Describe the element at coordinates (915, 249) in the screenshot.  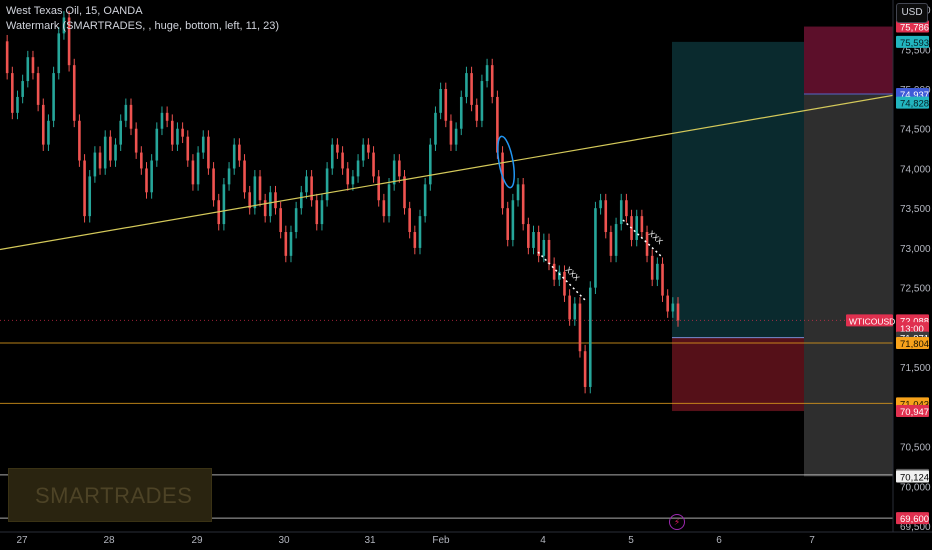
I see `y-tick-label-6: 73,000` at that location.